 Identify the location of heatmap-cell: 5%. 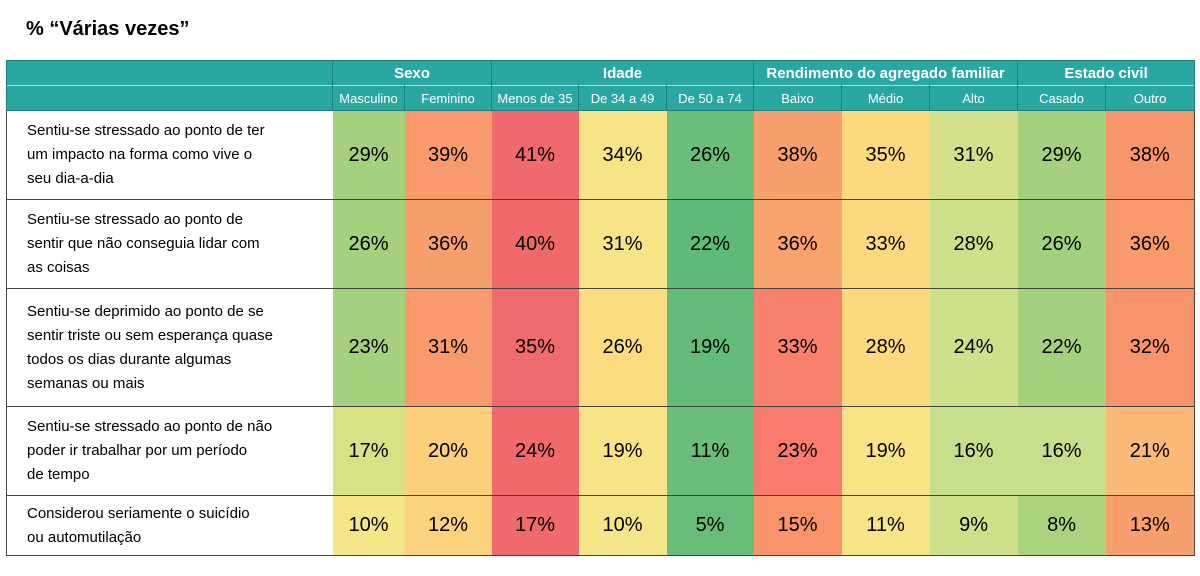
(710, 525).